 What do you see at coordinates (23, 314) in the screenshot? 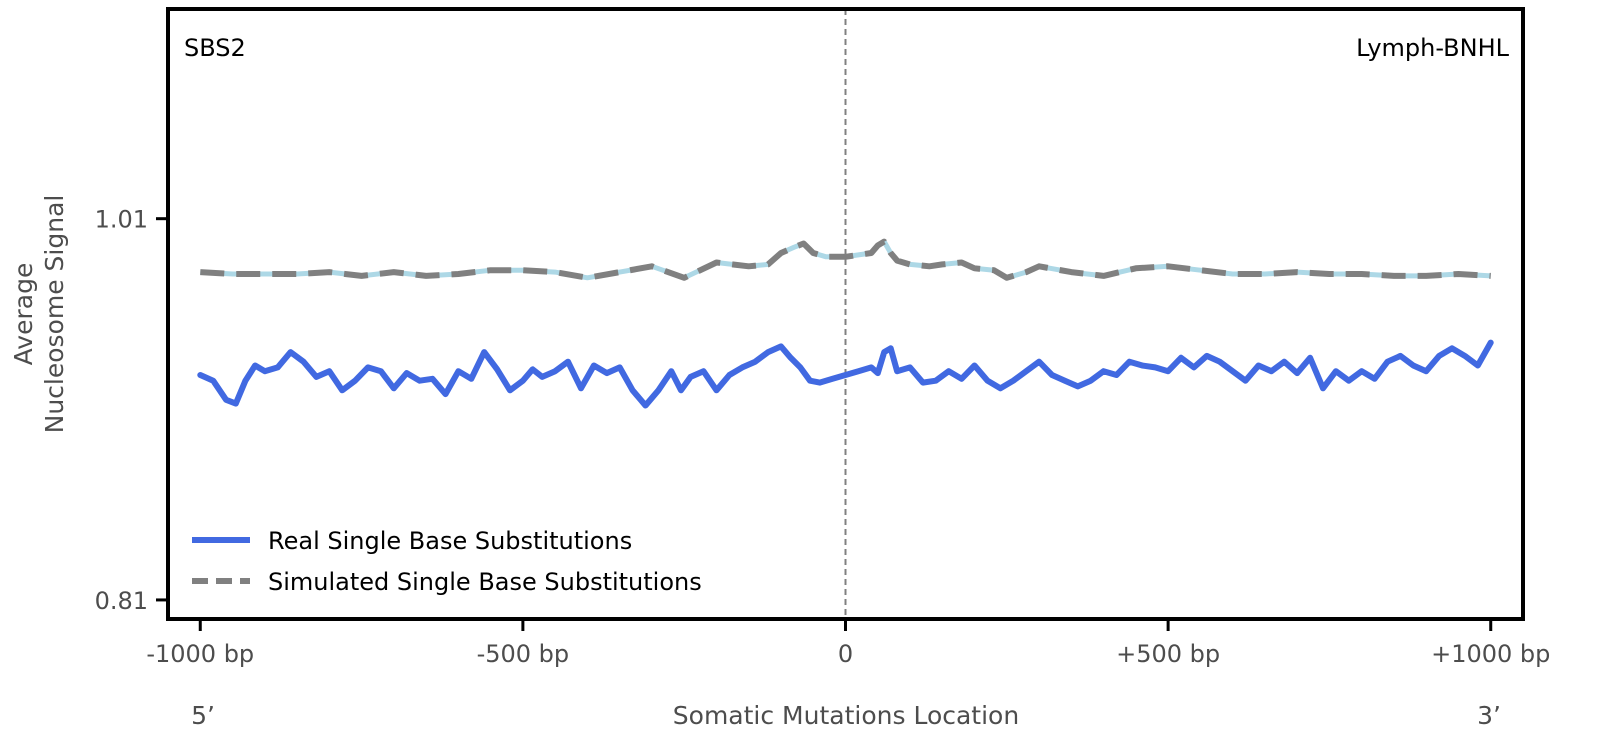
I see `y-axis-title-line-1: Average` at bounding box center [23, 314].